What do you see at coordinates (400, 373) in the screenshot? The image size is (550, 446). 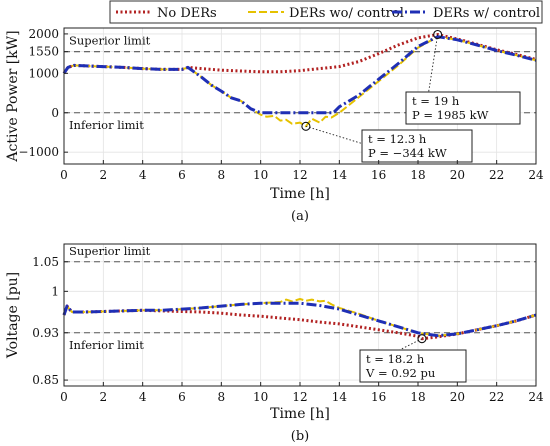 I see `annotation-text-0: V = 0.92 pu` at bounding box center [400, 373].